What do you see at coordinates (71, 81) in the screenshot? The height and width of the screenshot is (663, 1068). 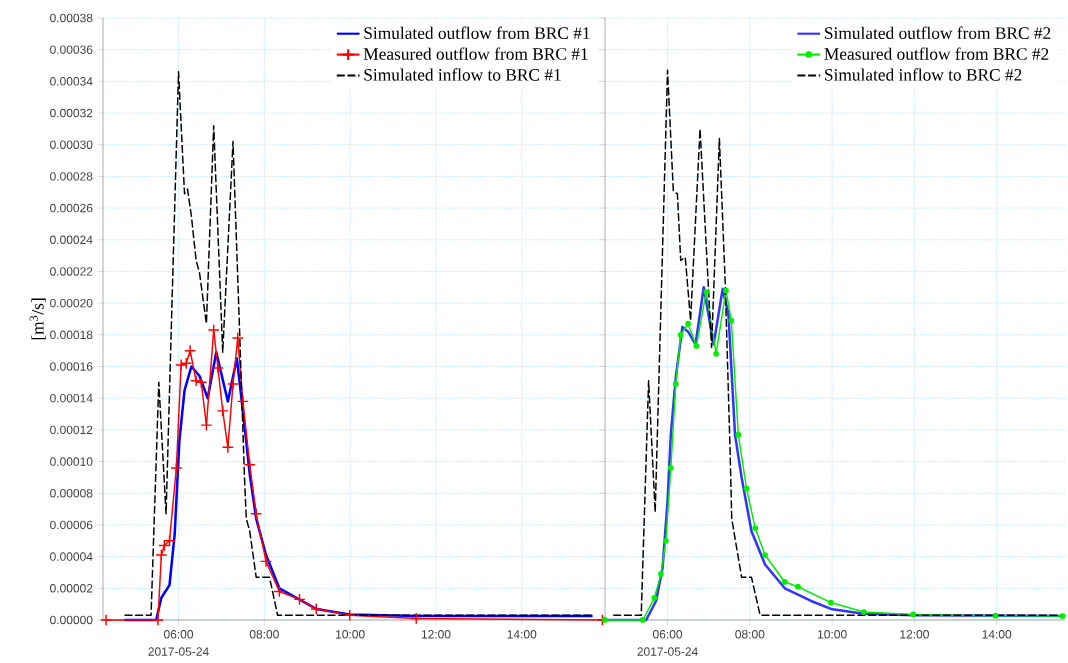 I see `y-tick-label: 0.00034` at bounding box center [71, 81].